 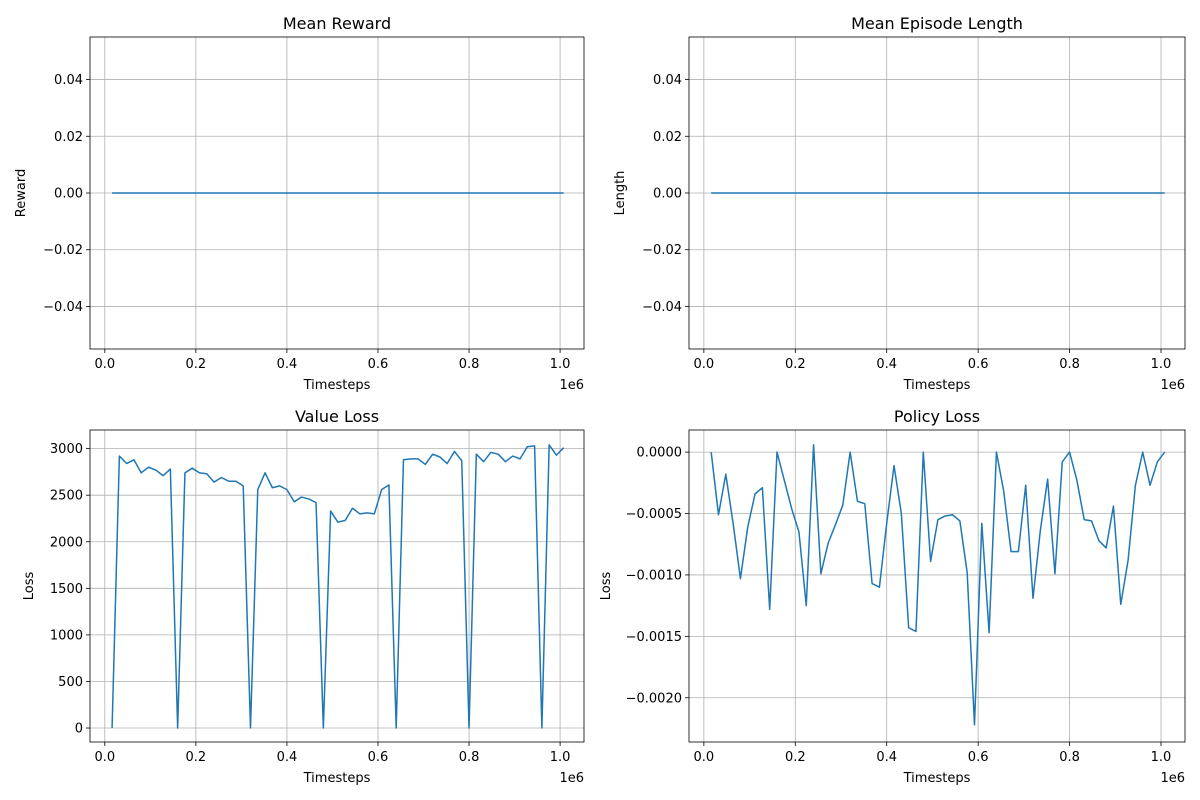 What do you see at coordinates (66, 496) in the screenshot?
I see `y-tick-label: 2500` at bounding box center [66, 496].